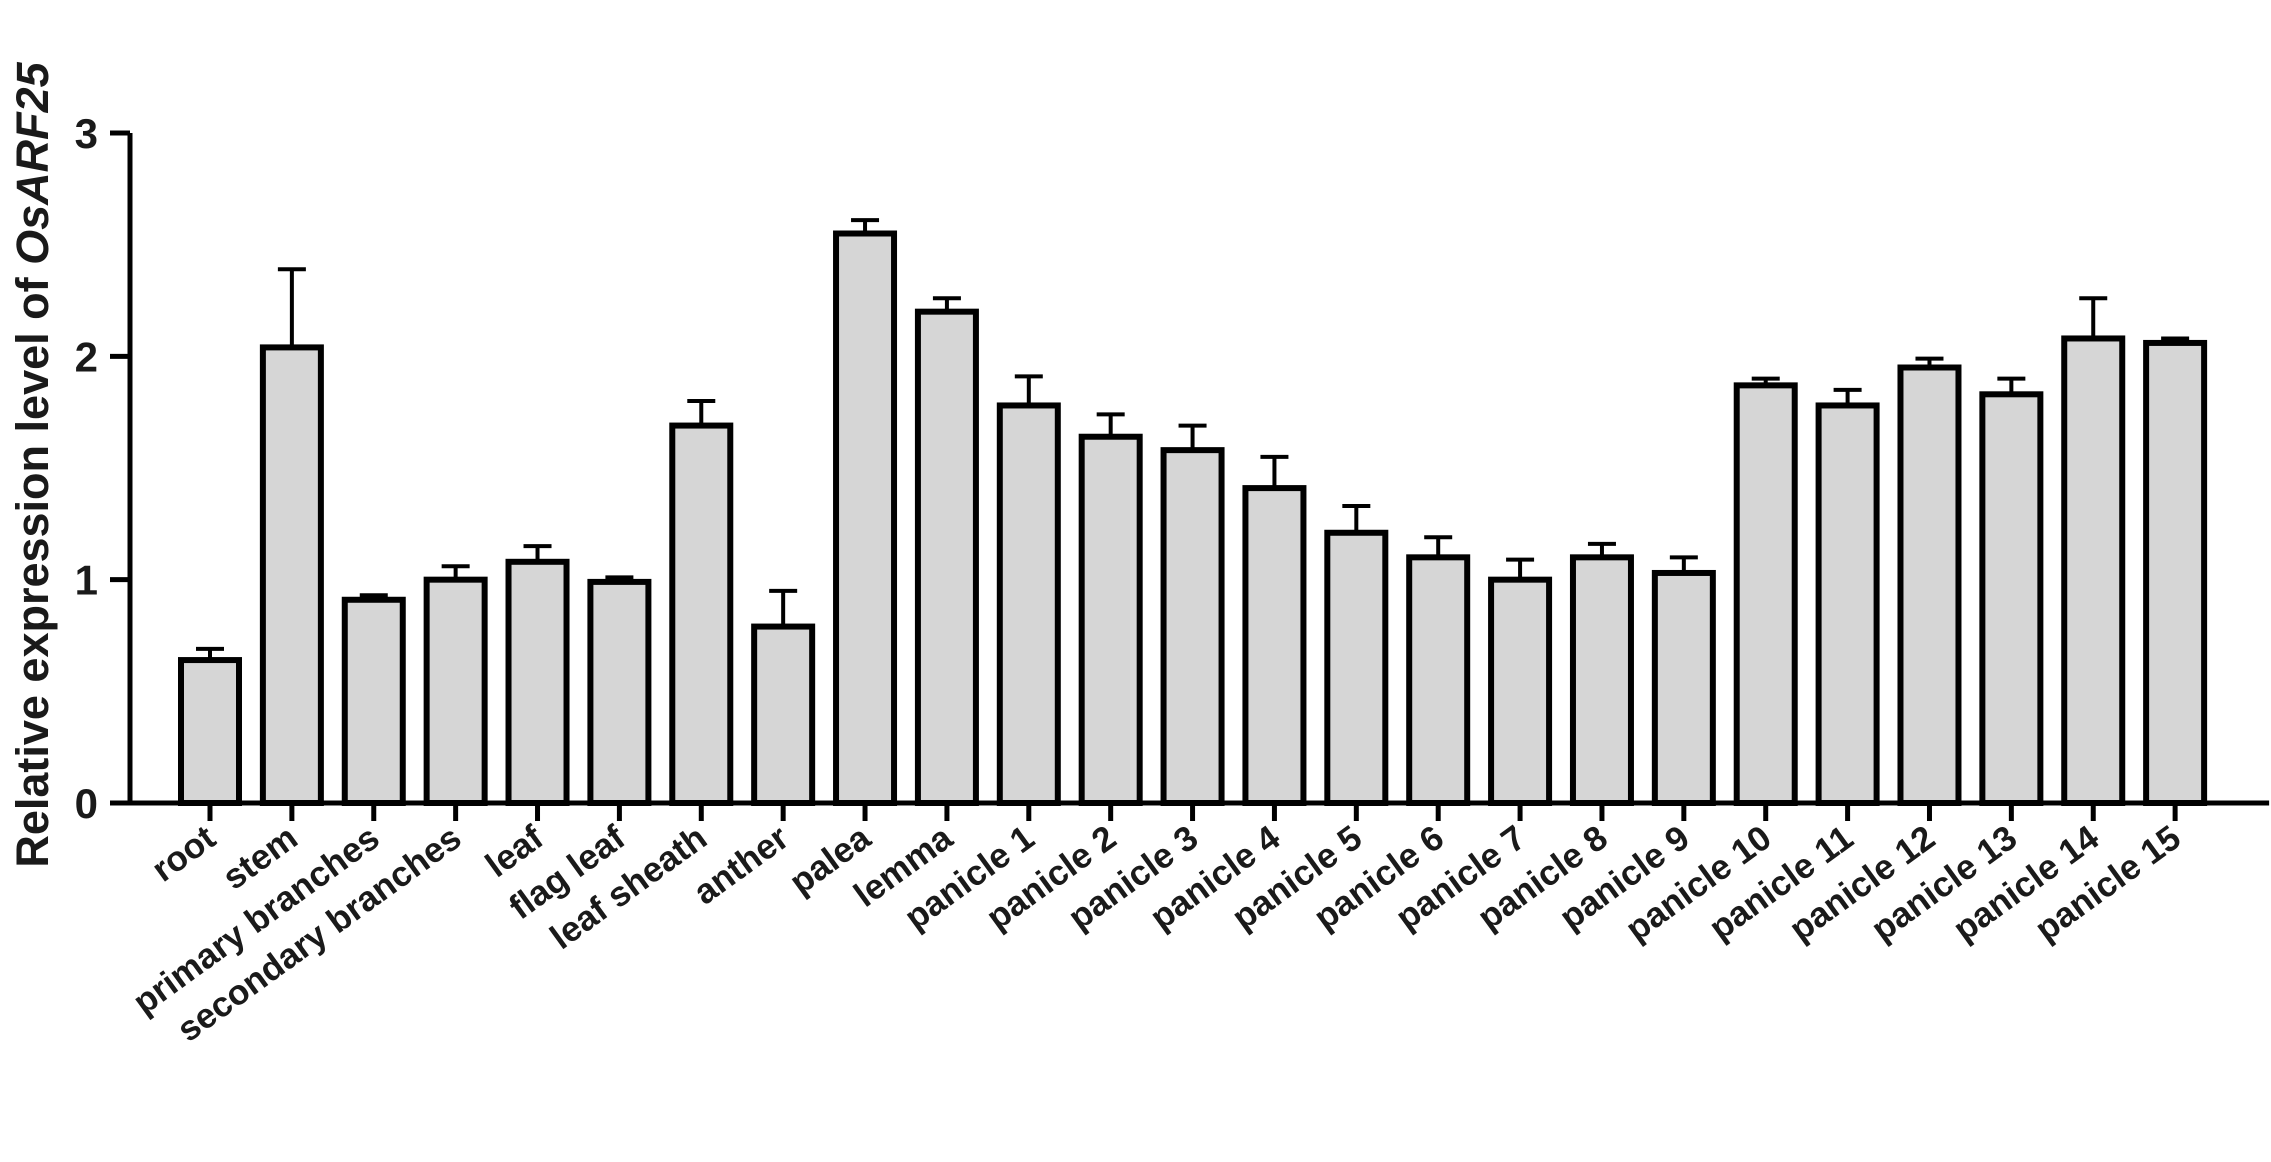 This screenshot has height=1162, width=2271. Describe the element at coordinates (184, 854) in the screenshot. I see `x-tick-label-0: root` at that location.